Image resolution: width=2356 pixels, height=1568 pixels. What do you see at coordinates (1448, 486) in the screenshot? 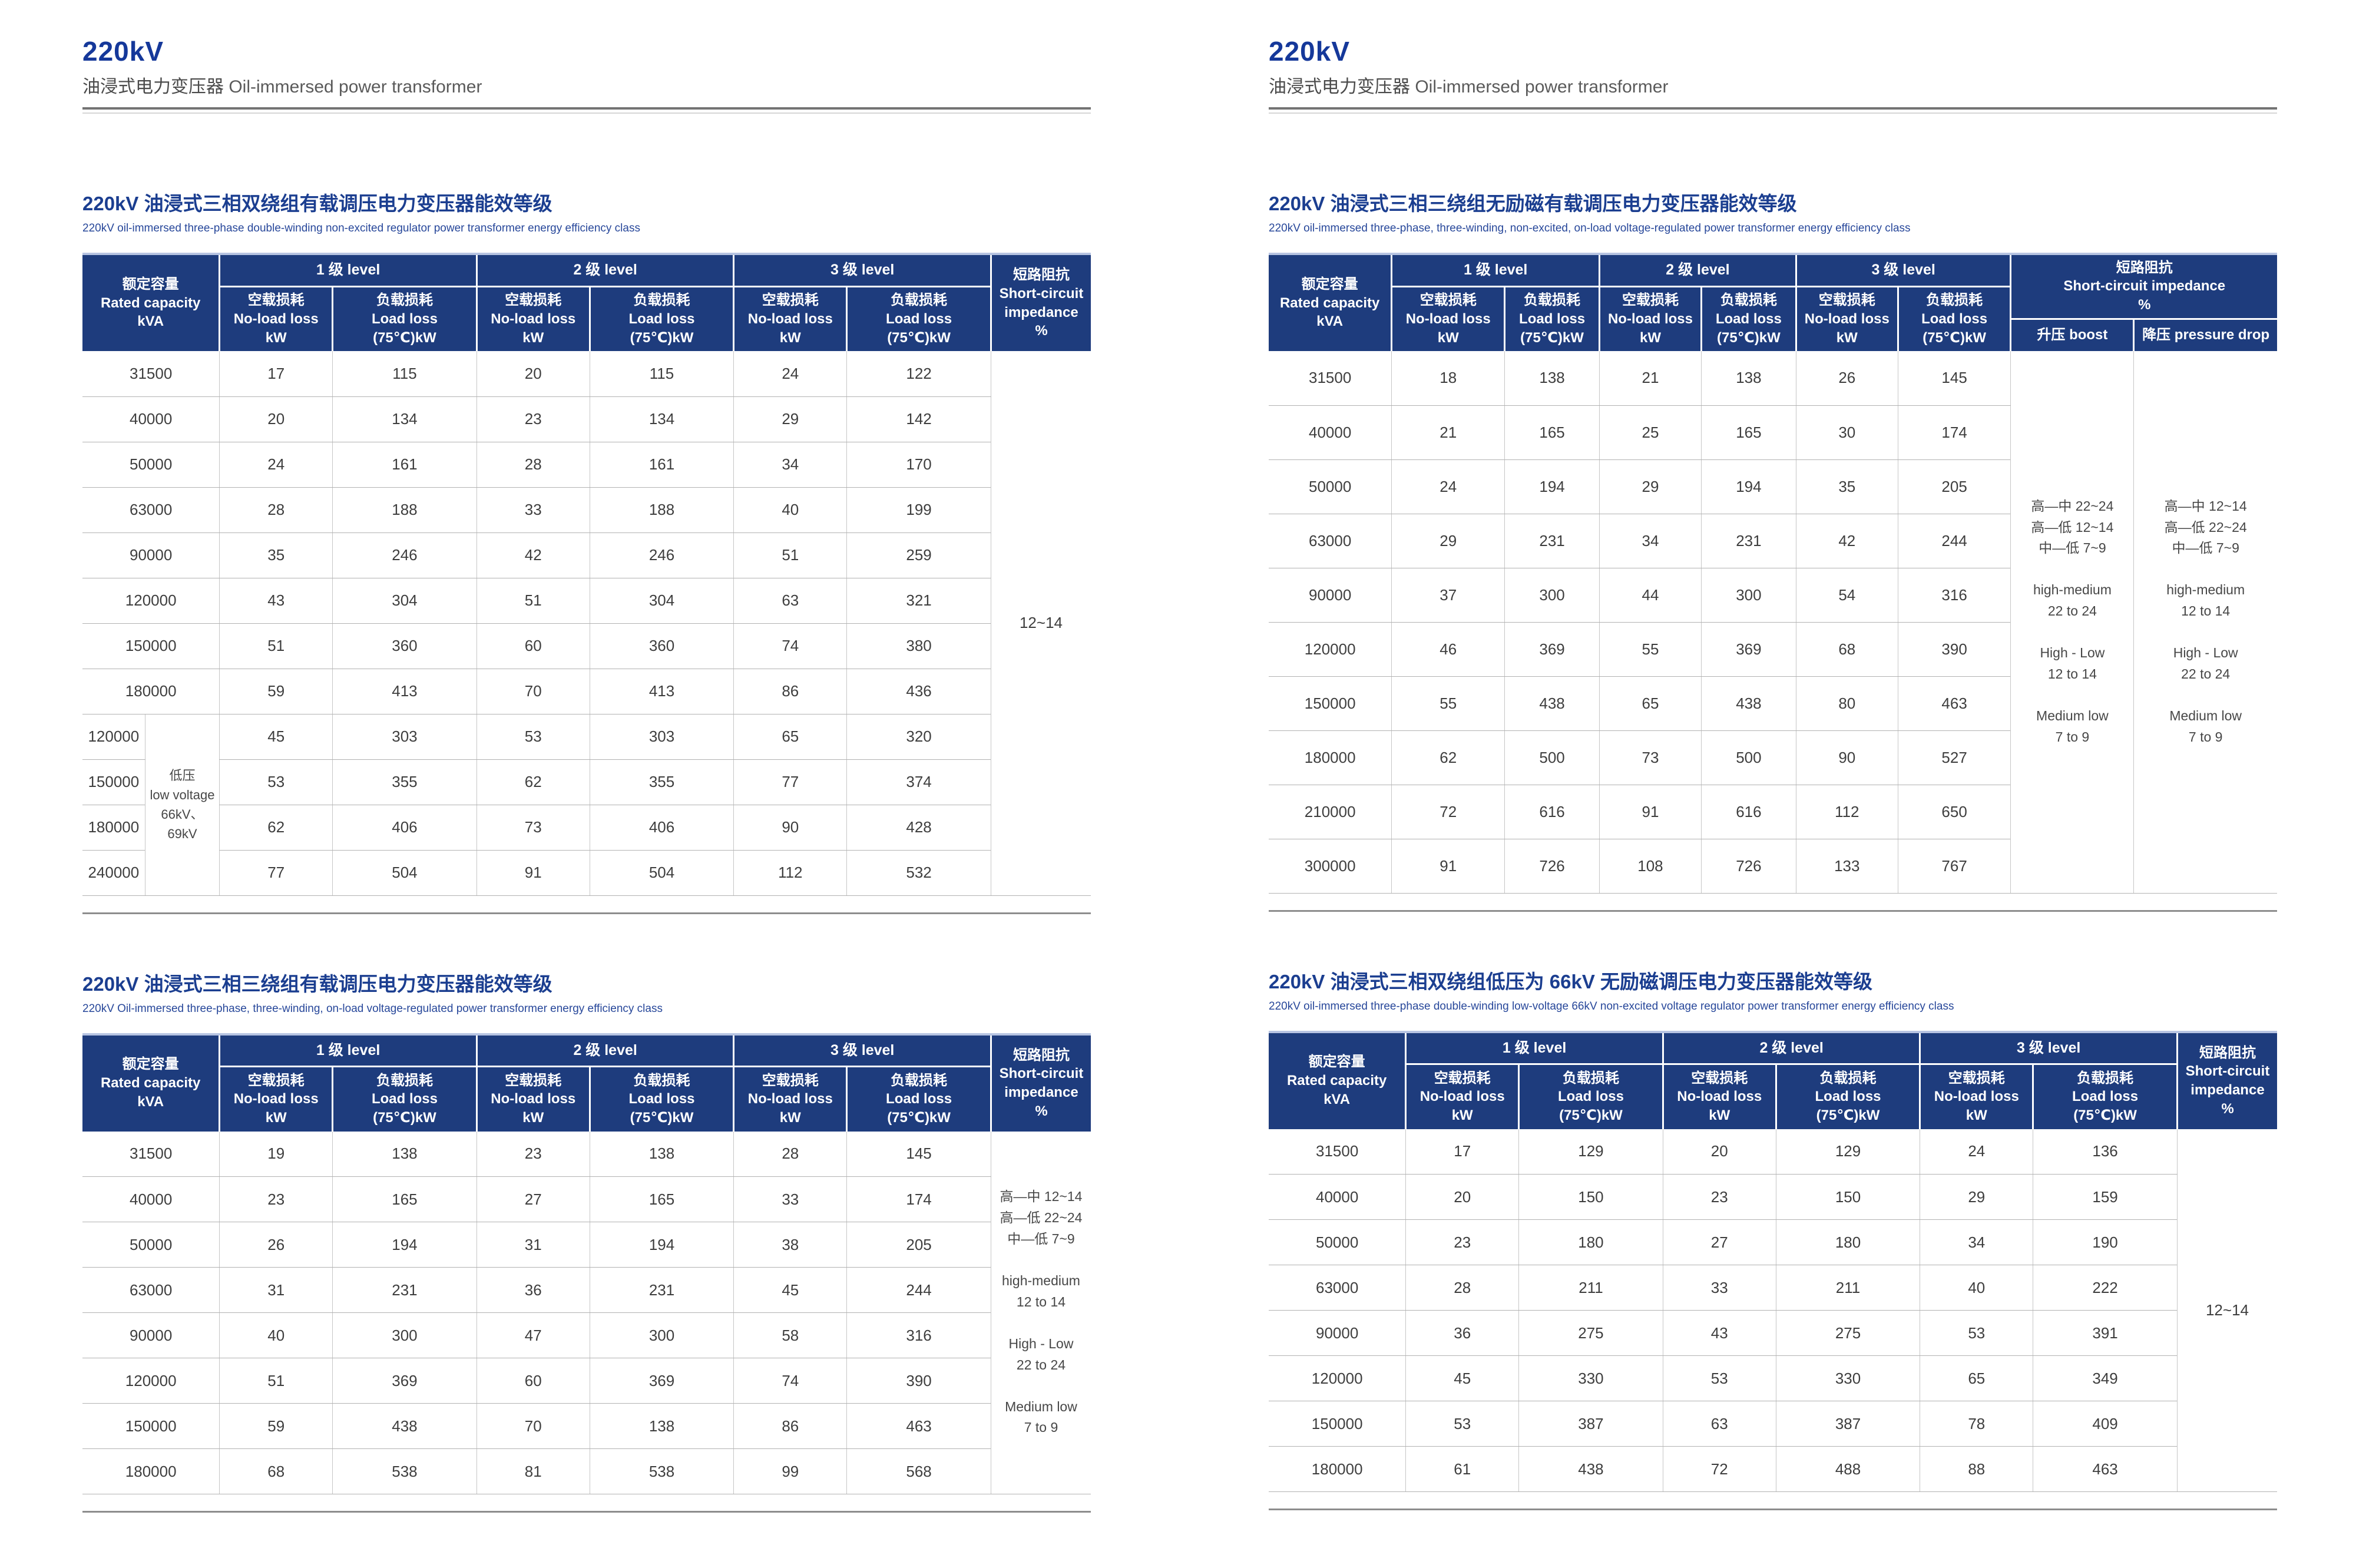
I see `value-cell: 24` at bounding box center [1448, 486].